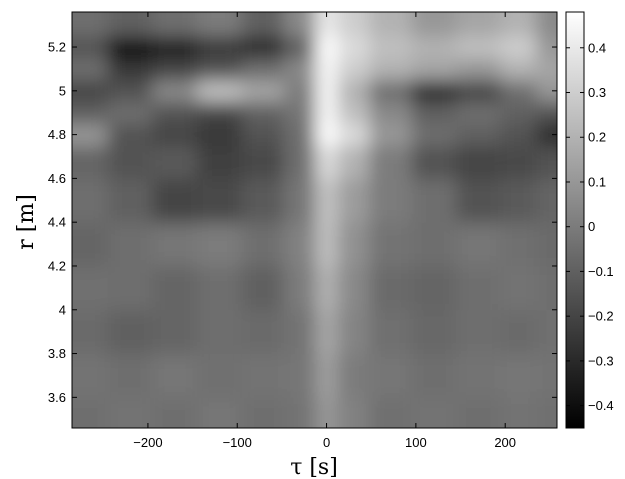  Describe the element at coordinates (597, 181) in the screenshot. I see `colorbar-tick-label: 0.1` at that location.